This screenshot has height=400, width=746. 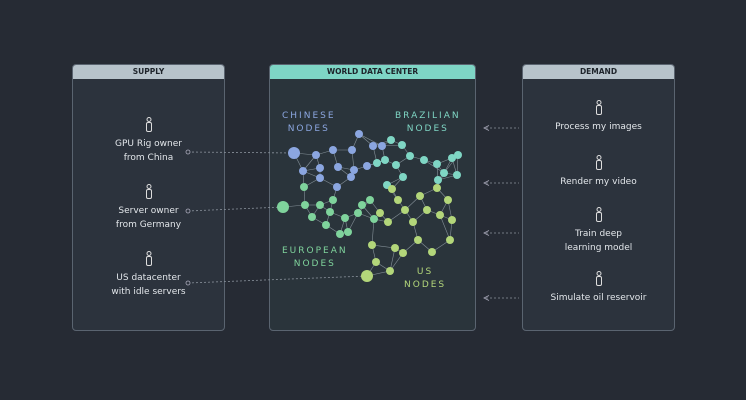 What do you see at coordinates (309, 122) in the screenshot?
I see `region-label-chinese: CHINESE NODES` at bounding box center [309, 122].